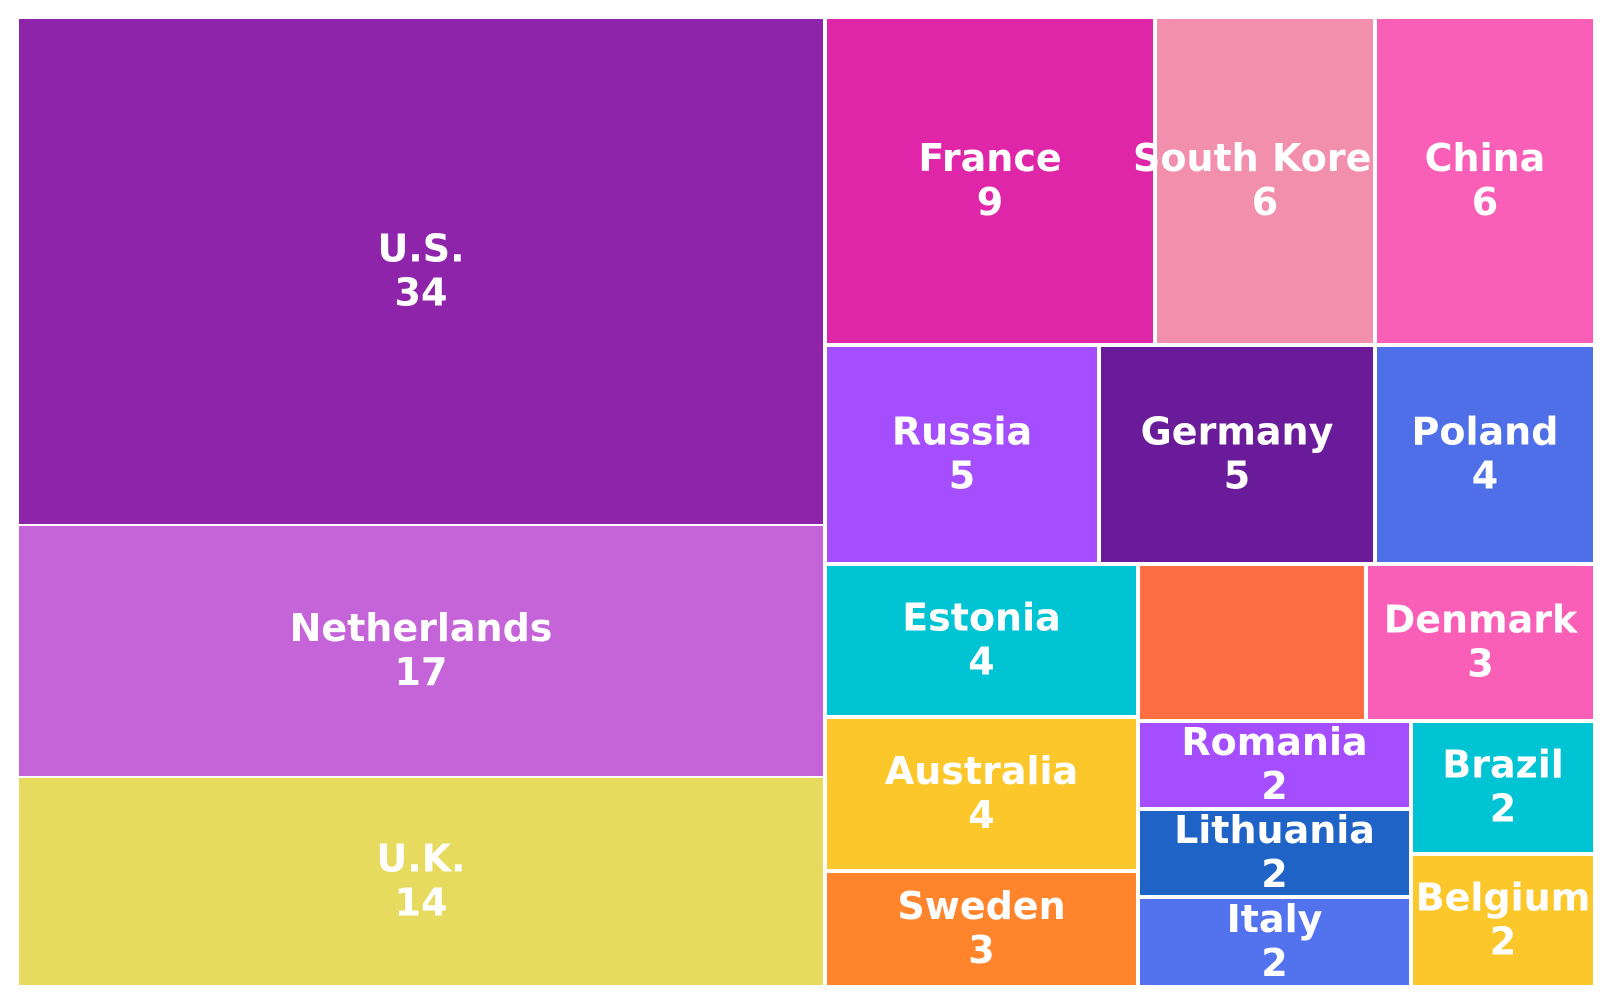 The height and width of the screenshot is (1000, 1600). What do you see at coordinates (1480, 664) in the screenshot?
I see `tile-value-denmark: 3` at bounding box center [1480, 664].